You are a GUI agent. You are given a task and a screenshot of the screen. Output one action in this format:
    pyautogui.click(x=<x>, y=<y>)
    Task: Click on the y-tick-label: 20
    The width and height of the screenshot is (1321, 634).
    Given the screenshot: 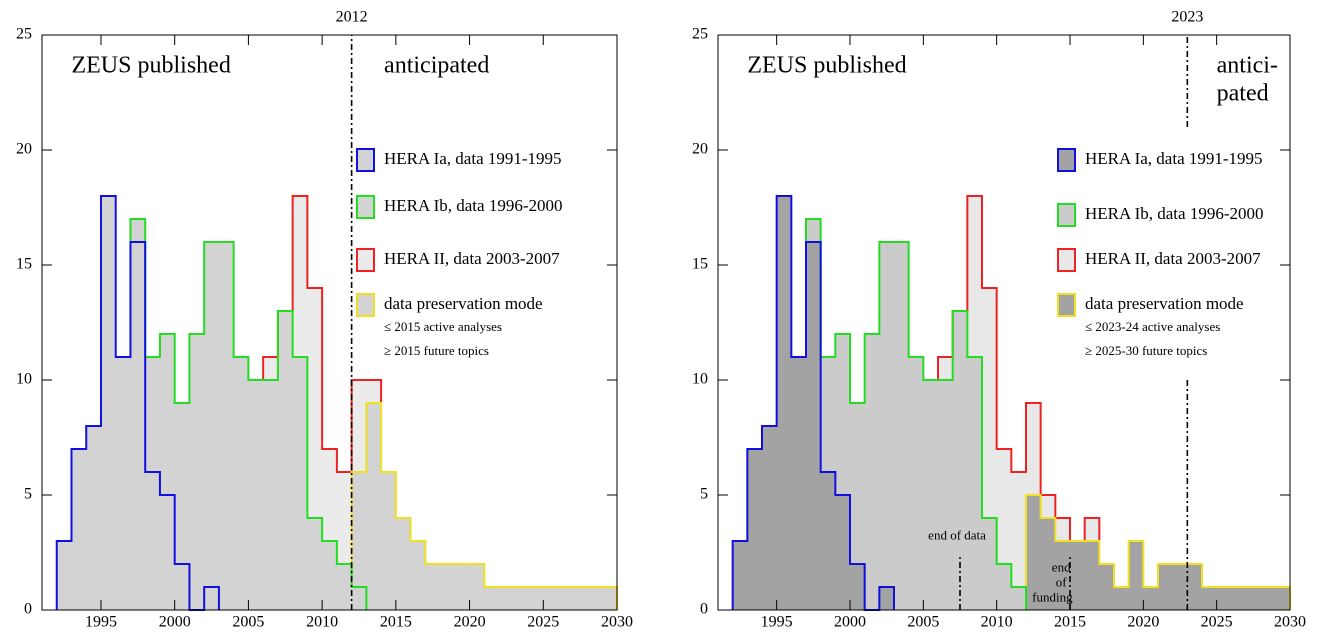 What is the action you would take?
    pyautogui.click(x=24, y=149)
    